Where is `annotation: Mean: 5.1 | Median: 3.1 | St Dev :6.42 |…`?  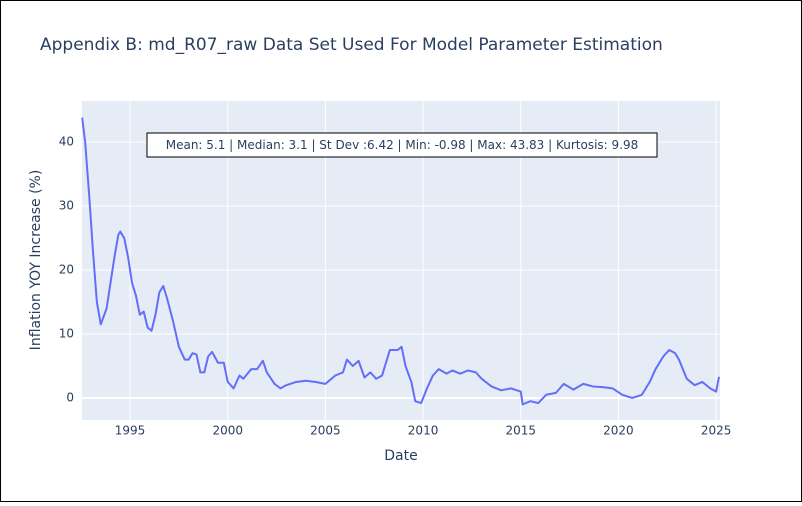 annotation: Mean: 5.1 | Median: 3.1 | St Dev :6.42 |… is located at coordinates (402, 145).